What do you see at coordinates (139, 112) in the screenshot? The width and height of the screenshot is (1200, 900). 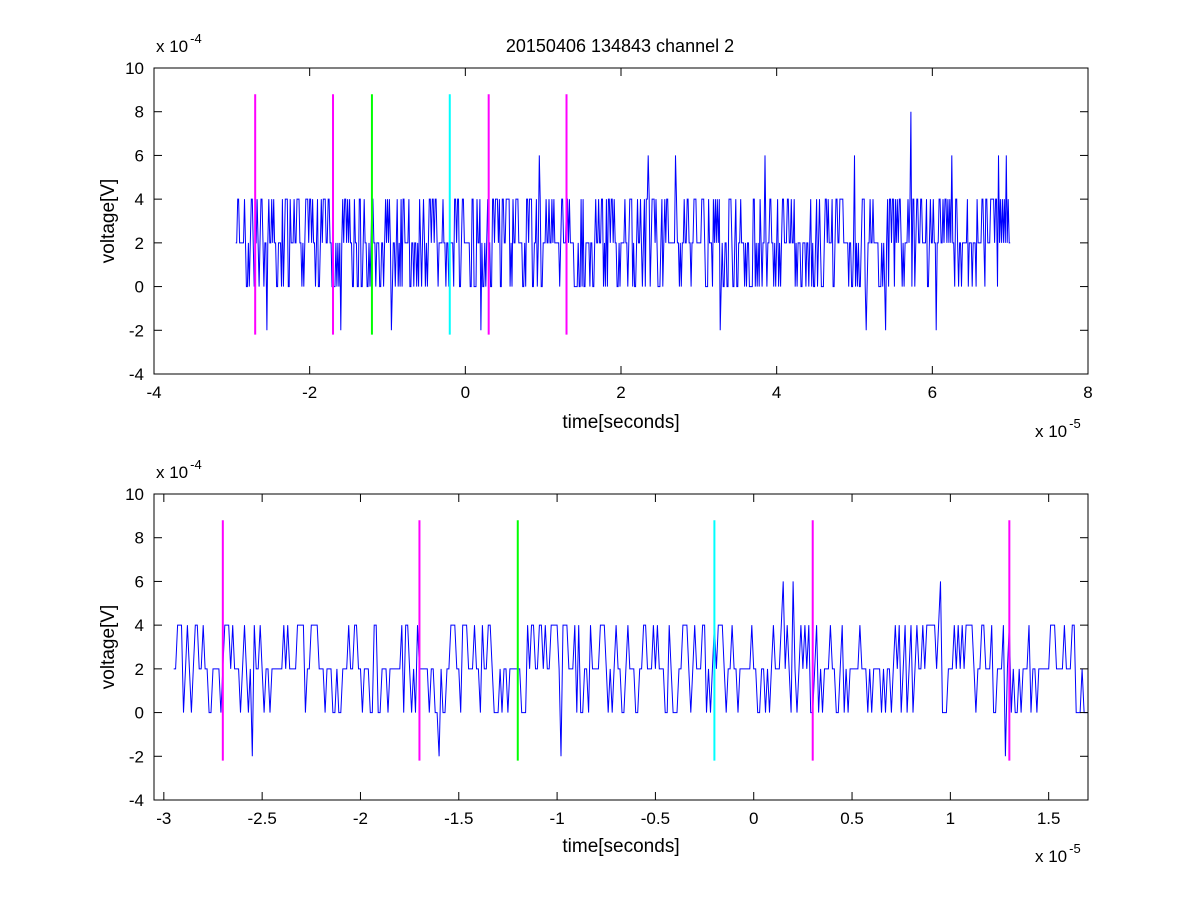 I see `top-y-tick-label: 8` at bounding box center [139, 112].